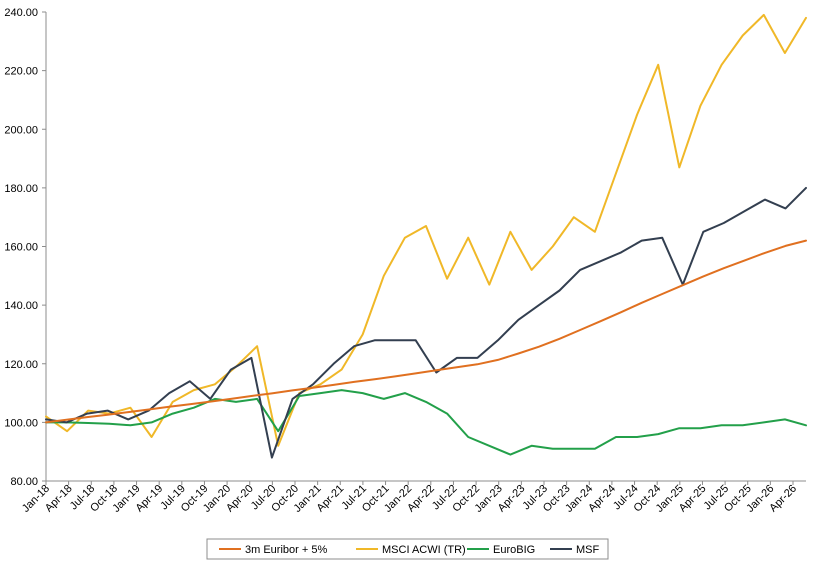 The image size is (818, 565). What do you see at coordinates (424, 550) in the screenshot?
I see `legend-label: MSCI ACWI (TR)` at bounding box center [424, 550].